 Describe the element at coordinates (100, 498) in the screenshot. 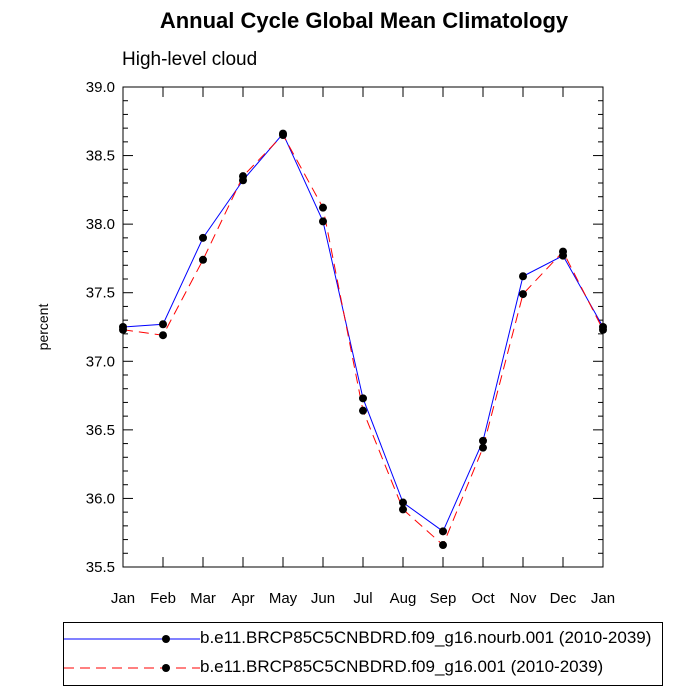

I see `y-tick-label: 36.0` at that location.